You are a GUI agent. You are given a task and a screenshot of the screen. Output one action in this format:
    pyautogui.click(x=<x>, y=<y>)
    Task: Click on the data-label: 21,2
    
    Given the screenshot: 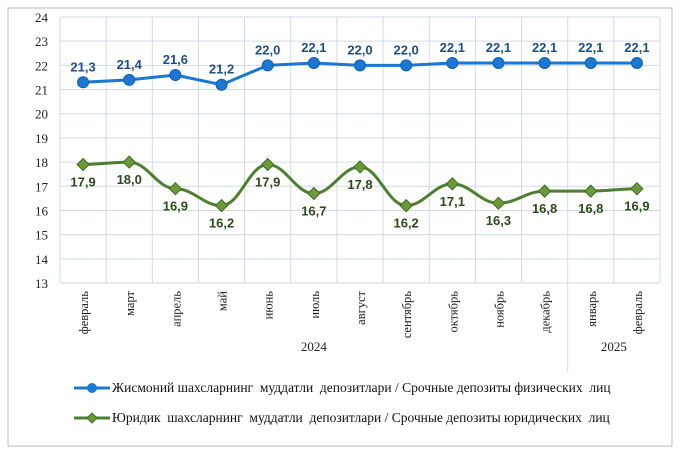 What is the action you would take?
    pyautogui.click(x=221, y=69)
    